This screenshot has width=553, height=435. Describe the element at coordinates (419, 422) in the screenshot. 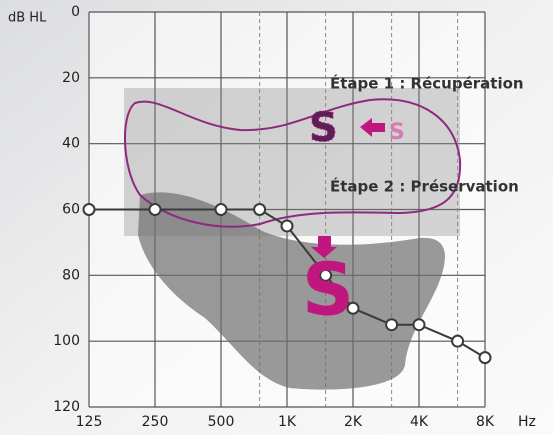

I see `x-tick-label: 4K` at that location.